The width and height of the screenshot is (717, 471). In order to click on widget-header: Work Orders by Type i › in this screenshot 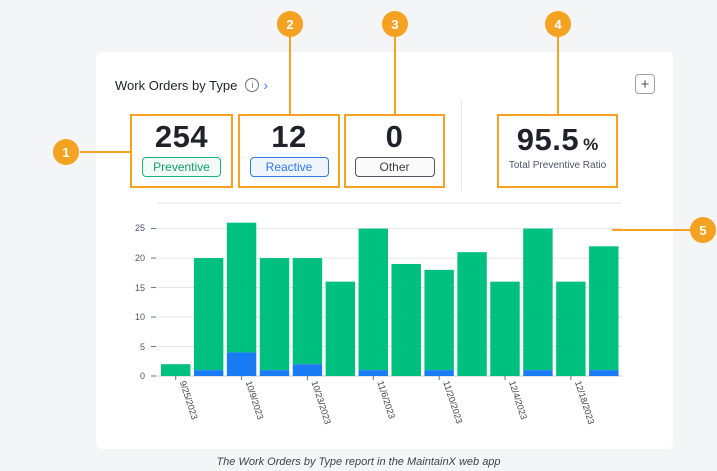, I will do `click(191, 85)`.